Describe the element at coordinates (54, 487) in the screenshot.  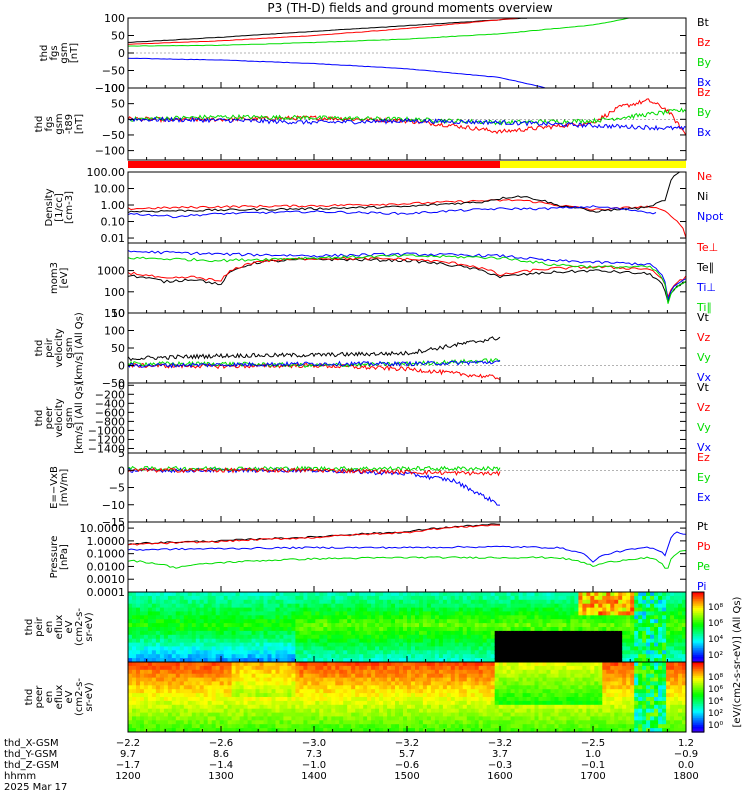
I see `y-axis-label: E=−VxB` at that location.